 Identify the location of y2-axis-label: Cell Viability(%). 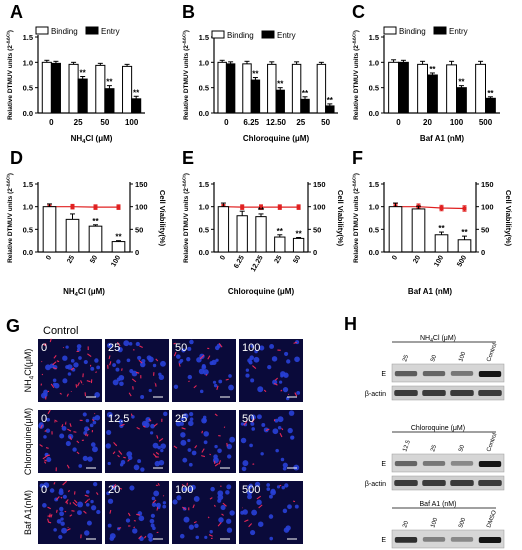
(508, 218).